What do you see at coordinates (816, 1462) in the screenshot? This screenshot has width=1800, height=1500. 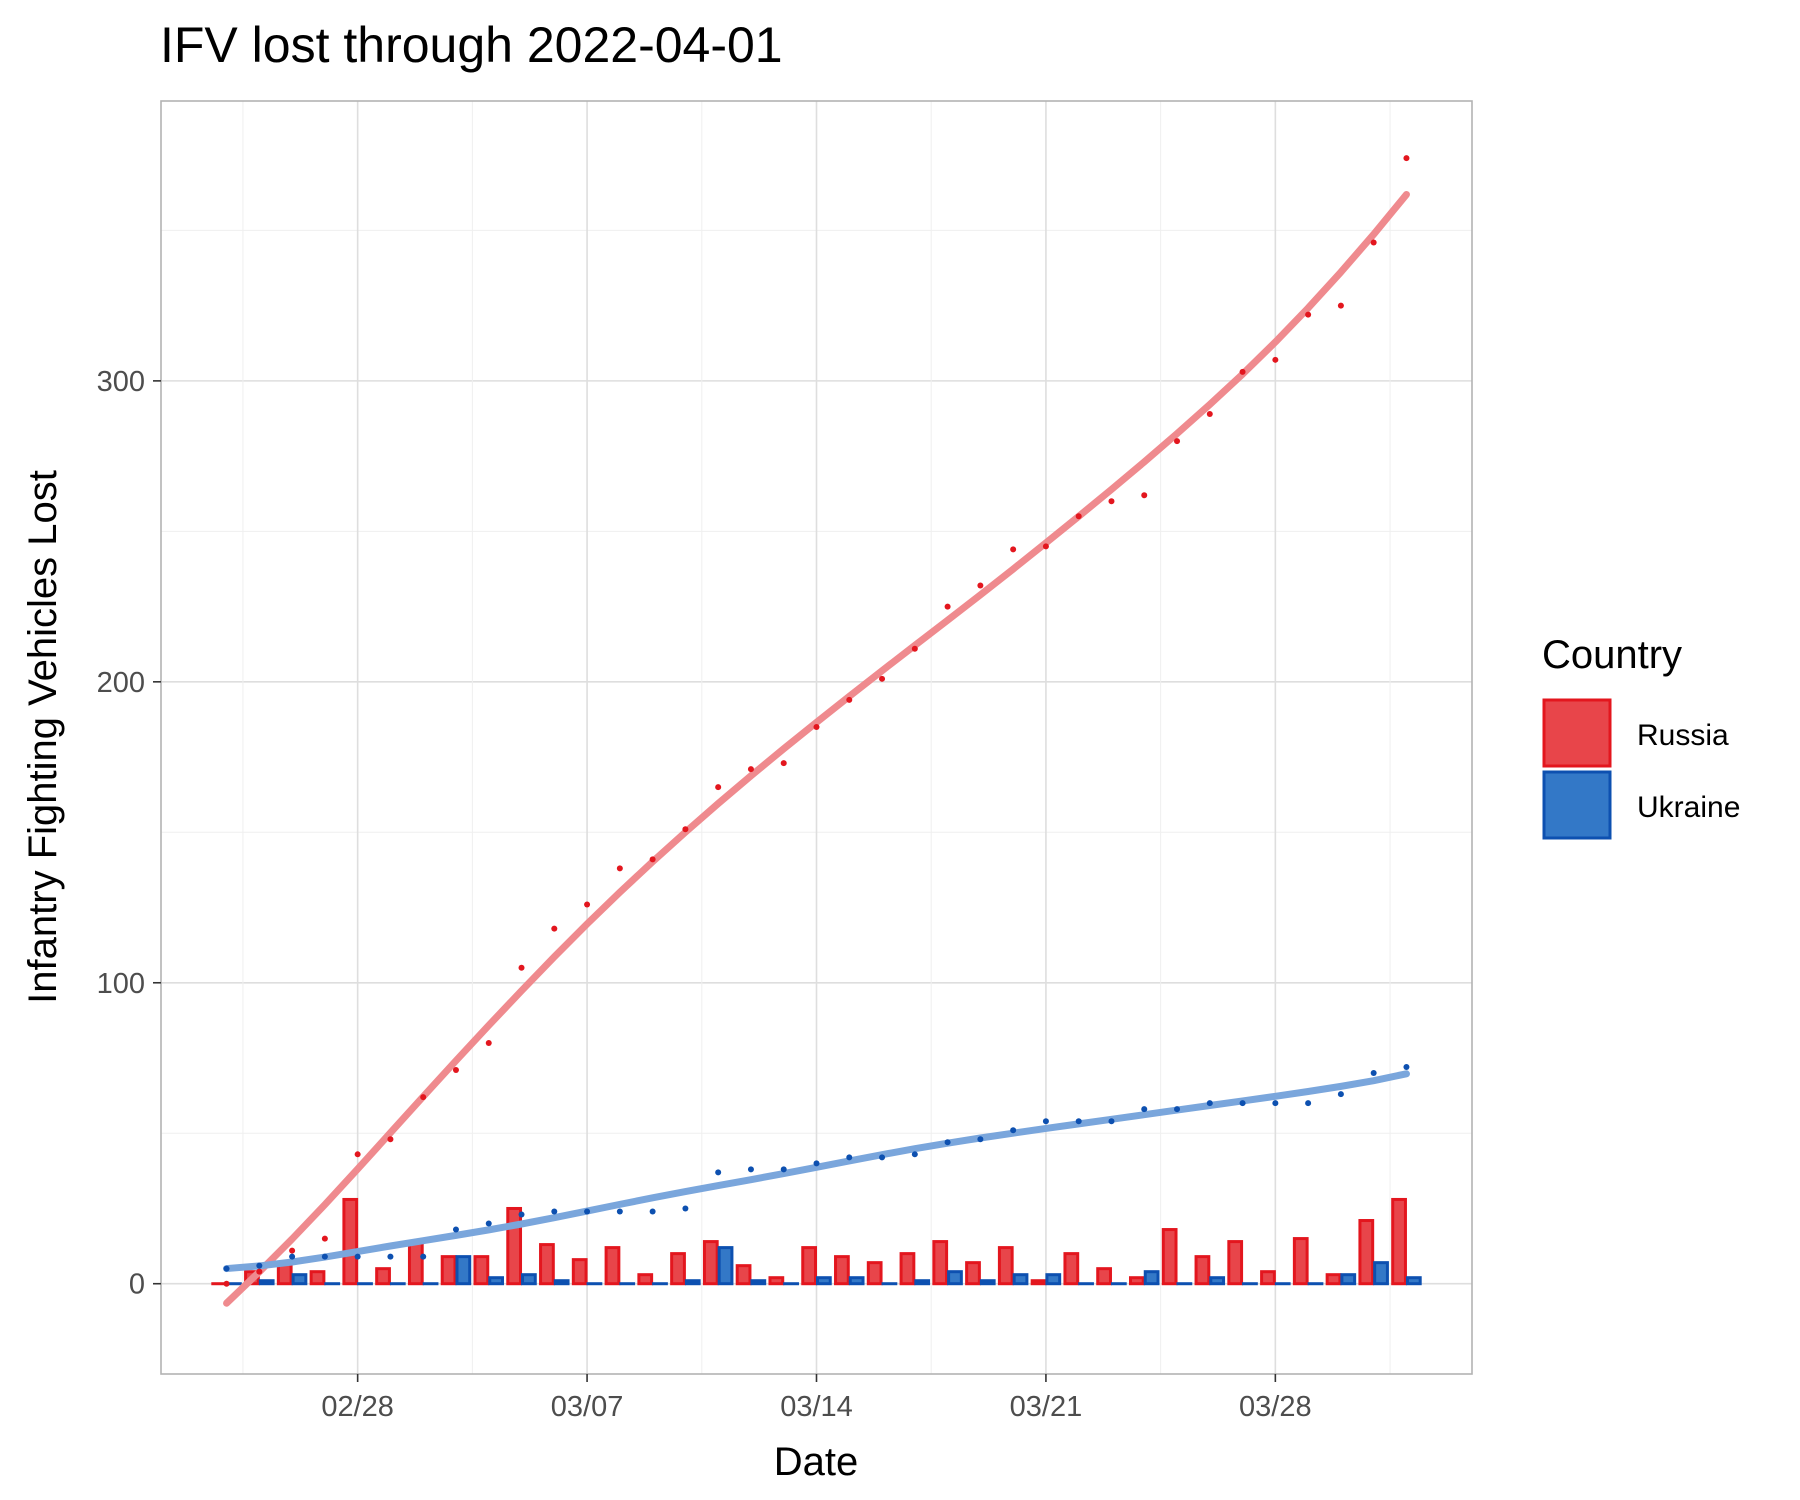 I see `x-axis-title: Date` at bounding box center [816, 1462].